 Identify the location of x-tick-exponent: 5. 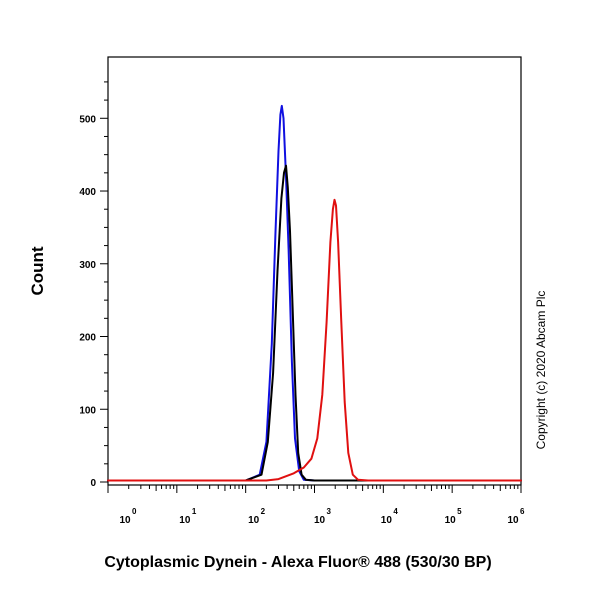
(459, 511).